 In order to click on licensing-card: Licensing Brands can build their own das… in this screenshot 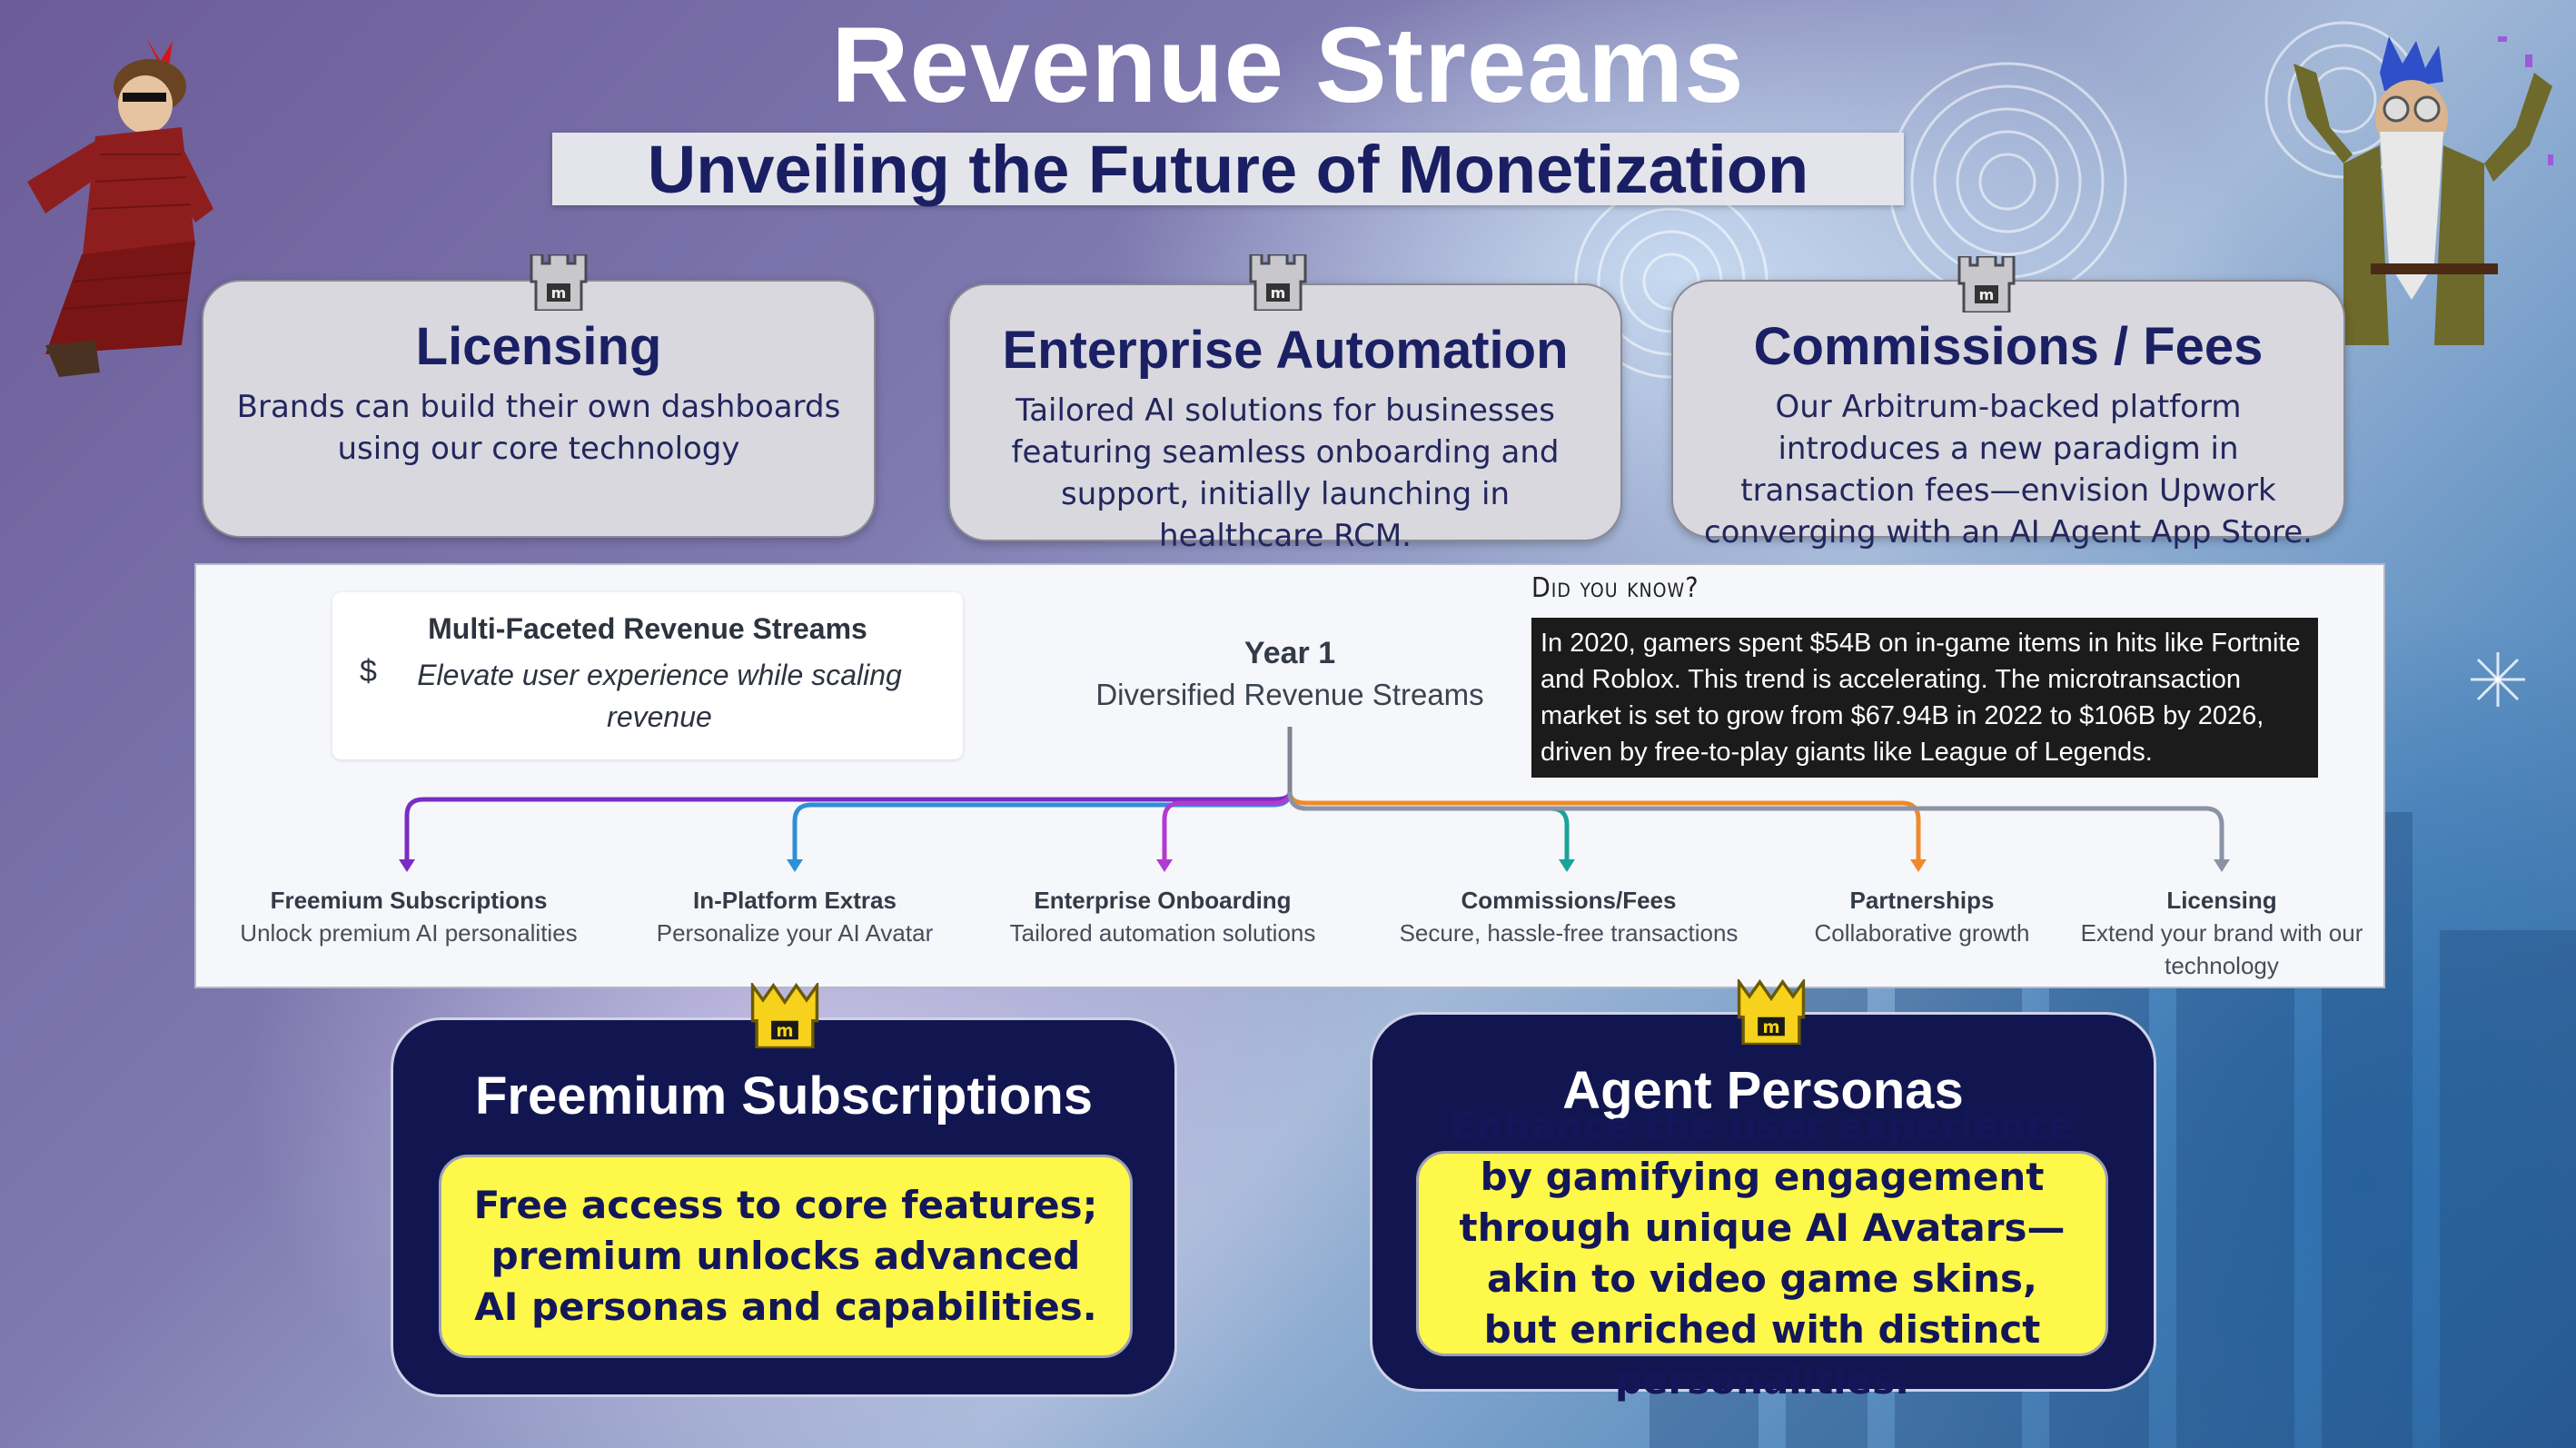, I will do `click(539, 409)`.